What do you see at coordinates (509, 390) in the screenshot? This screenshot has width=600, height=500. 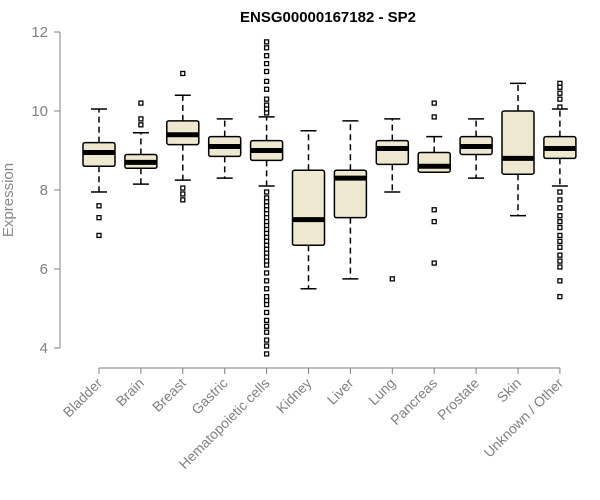 I see `x-tick-label: Skin` at bounding box center [509, 390].